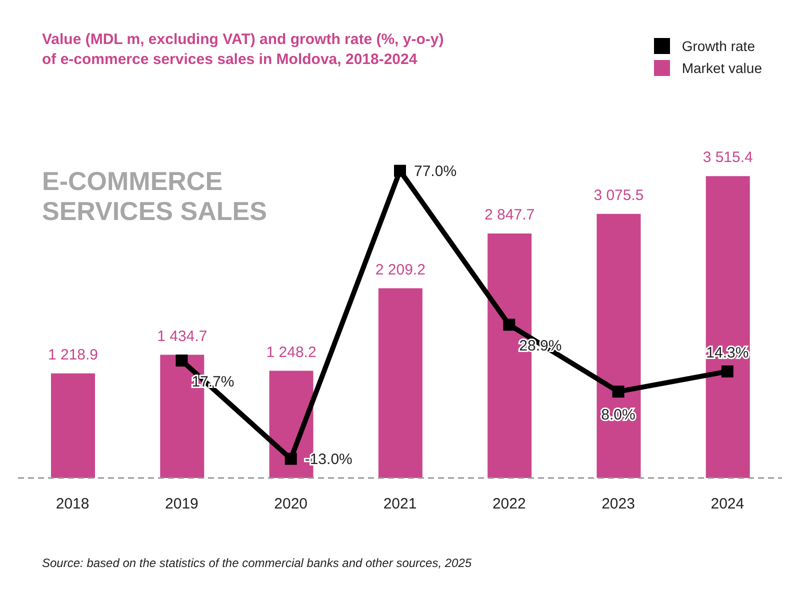 The image size is (800, 613). Describe the element at coordinates (509, 215) in the screenshot. I see `data-label: 2 847.7` at that location.